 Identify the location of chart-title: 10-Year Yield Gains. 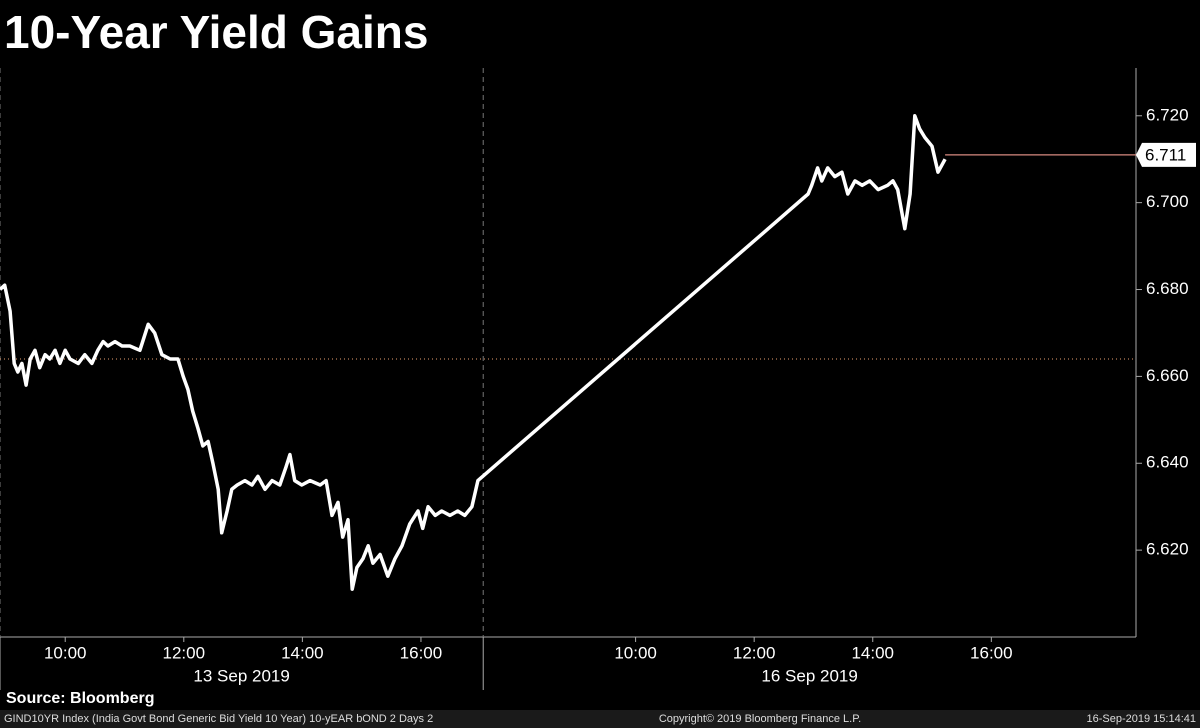
(216, 32).